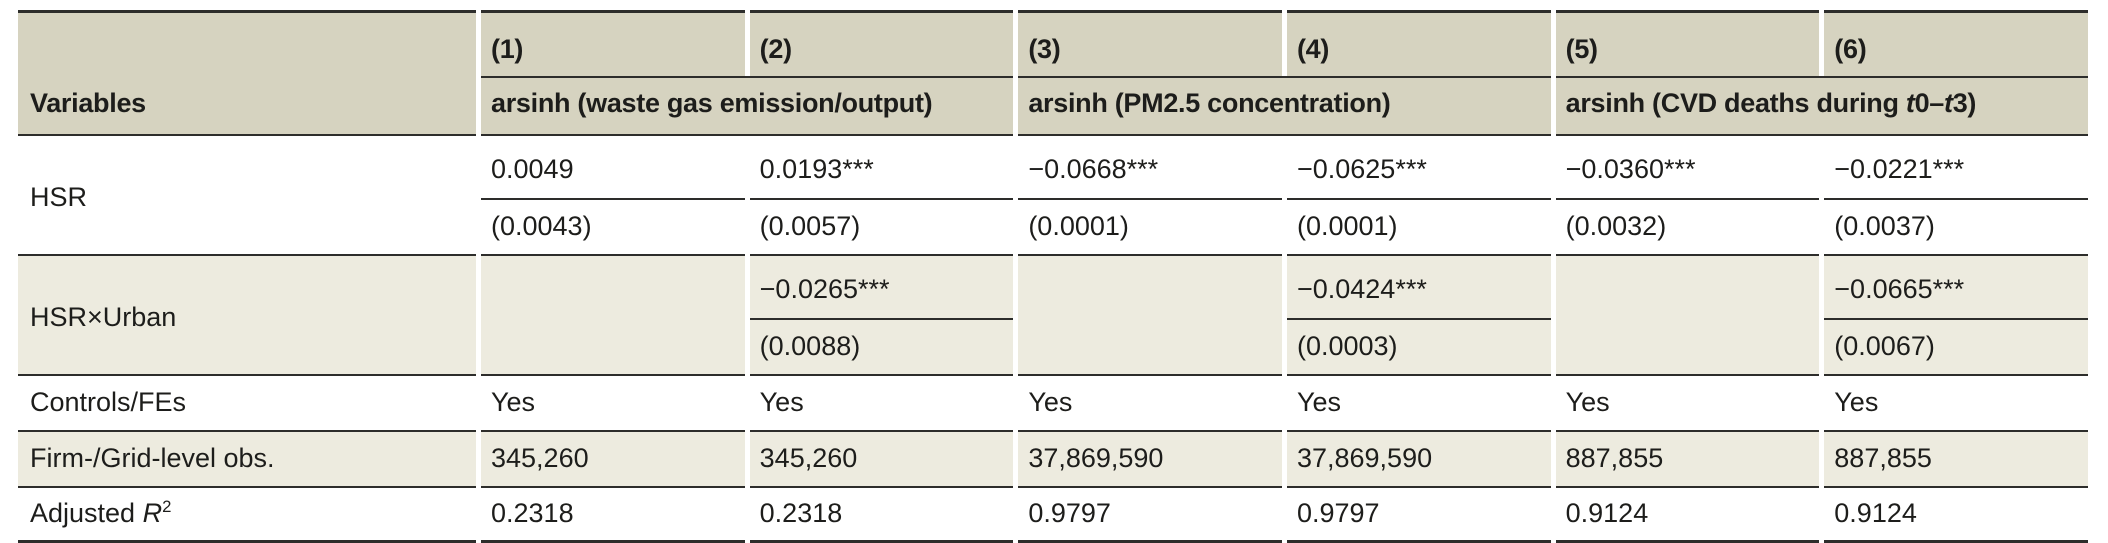 This screenshot has width=2108, height=543. What do you see at coordinates (1418, 228) in the screenshot?
I see `hsr-se-col4: (0.0001)` at bounding box center [1418, 228].